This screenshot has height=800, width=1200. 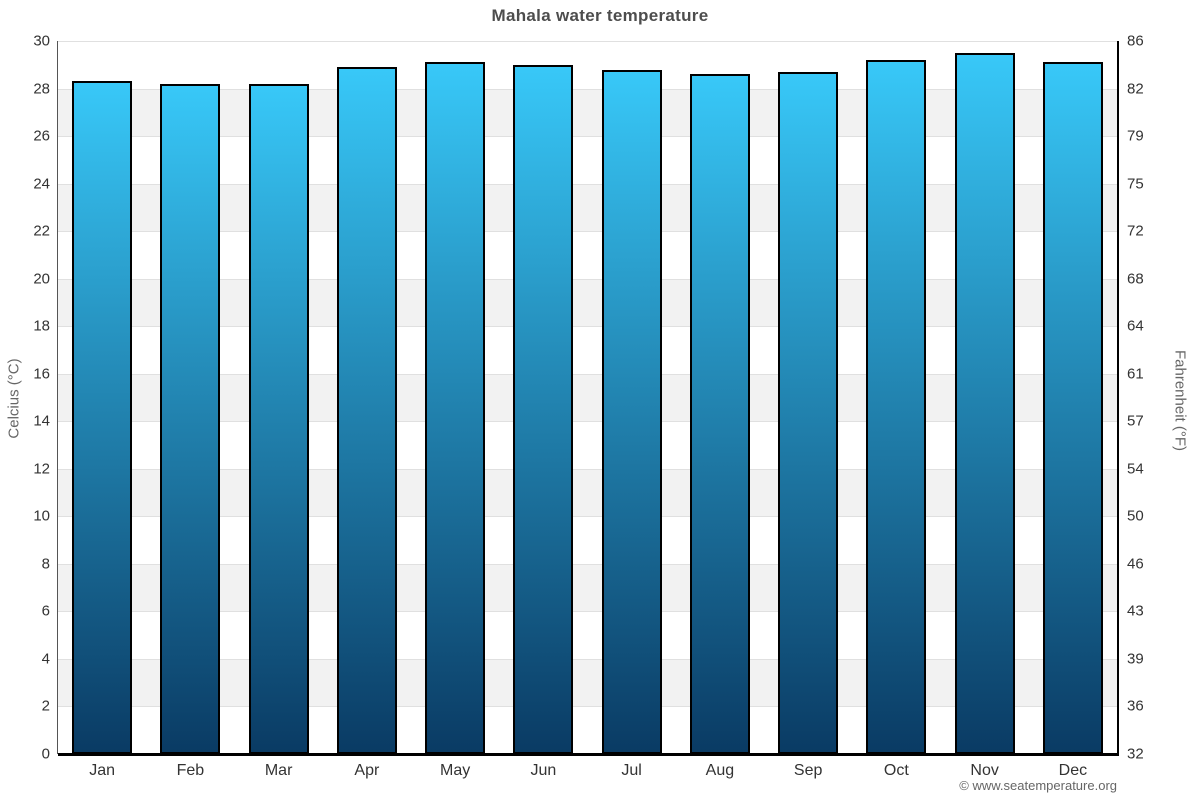 What do you see at coordinates (1135, 89) in the screenshot?
I see `fahrenheit-tick-label: 82` at bounding box center [1135, 89].